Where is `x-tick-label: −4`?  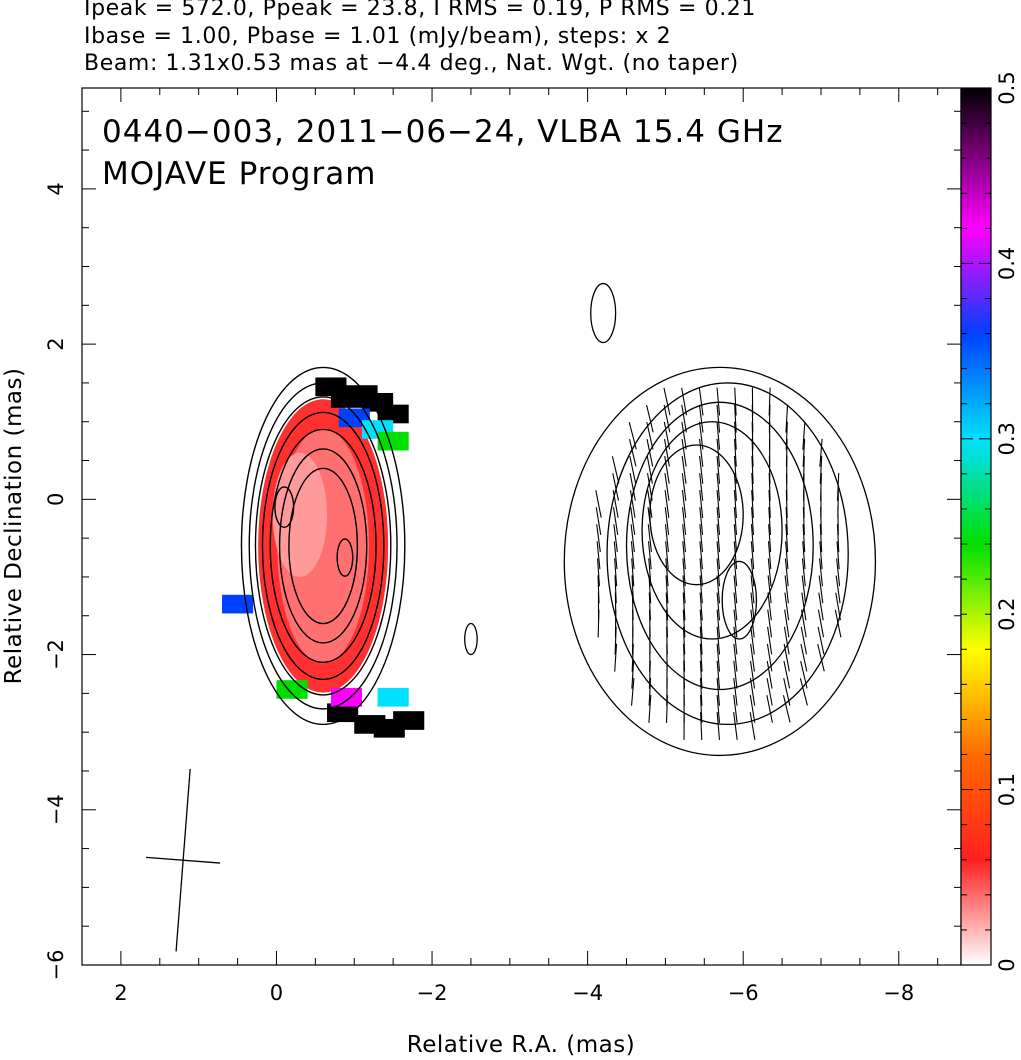
x-tick-label: −4 is located at coordinates (587, 993).